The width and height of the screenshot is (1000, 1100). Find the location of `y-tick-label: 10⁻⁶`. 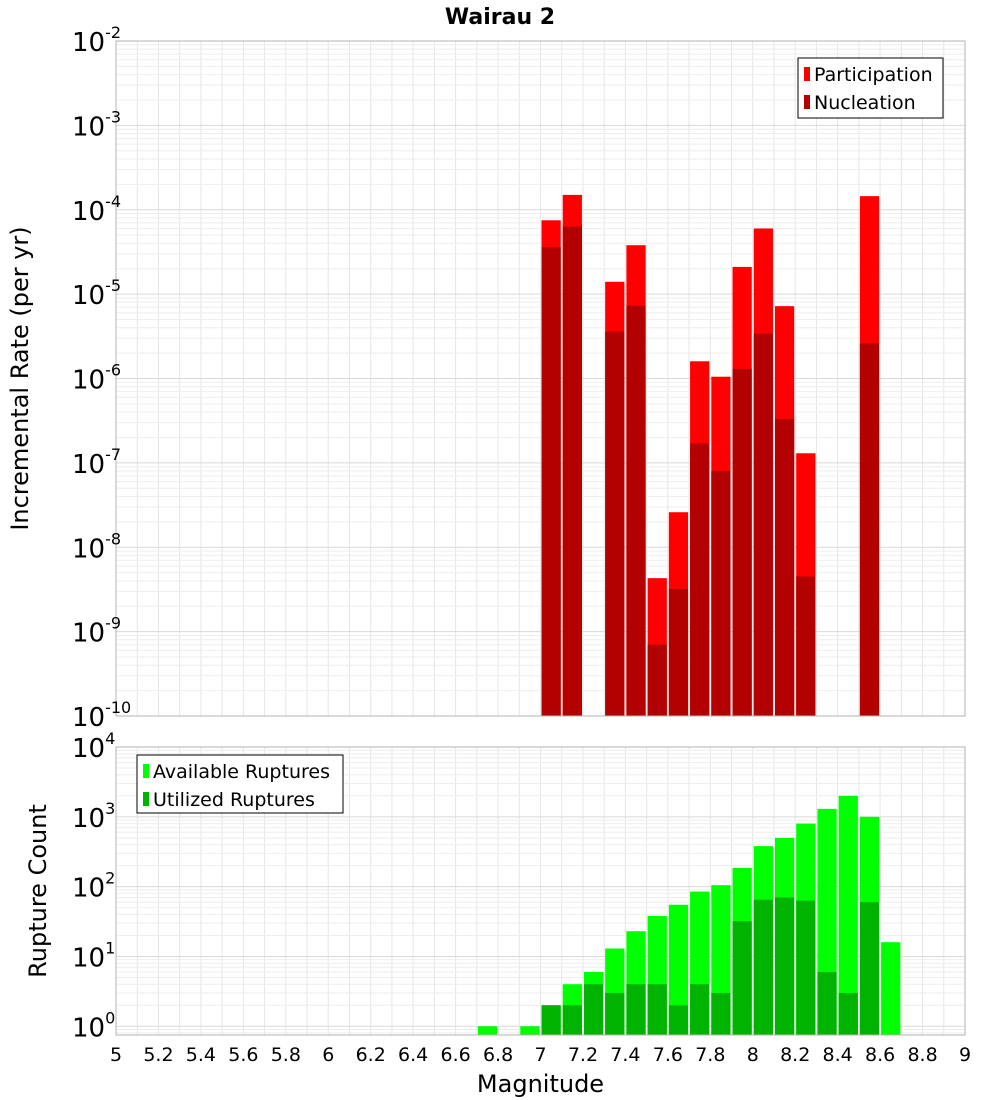

y-tick-label: 10⁻⁶ is located at coordinates (96, 378).